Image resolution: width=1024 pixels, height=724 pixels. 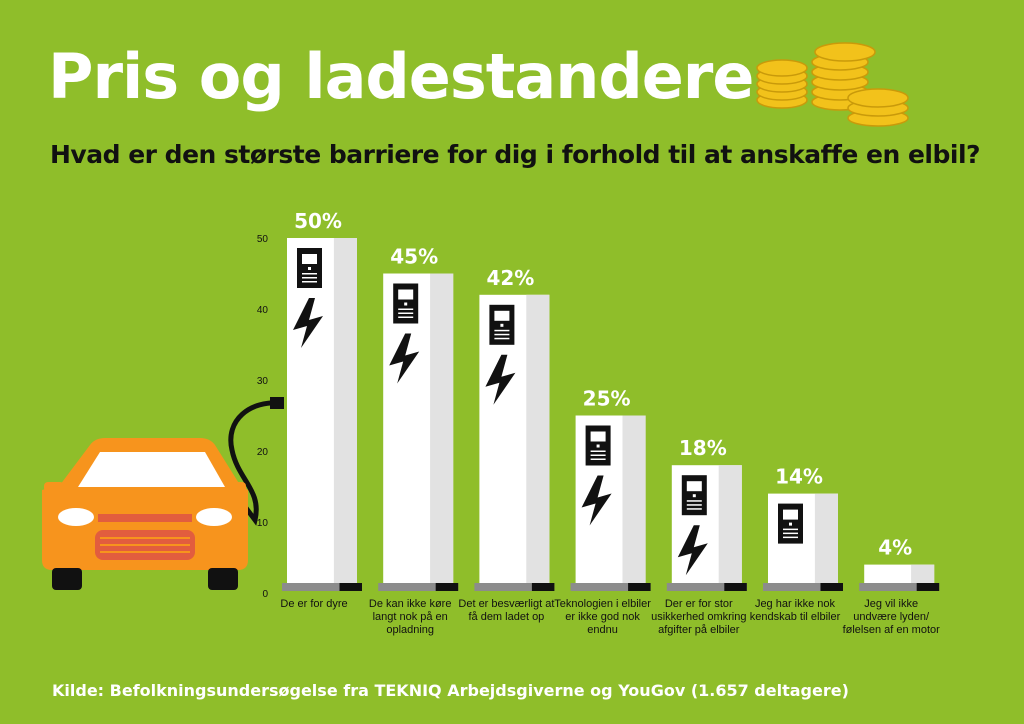 I want to click on bar-group: 14%, so click(x=803, y=528).